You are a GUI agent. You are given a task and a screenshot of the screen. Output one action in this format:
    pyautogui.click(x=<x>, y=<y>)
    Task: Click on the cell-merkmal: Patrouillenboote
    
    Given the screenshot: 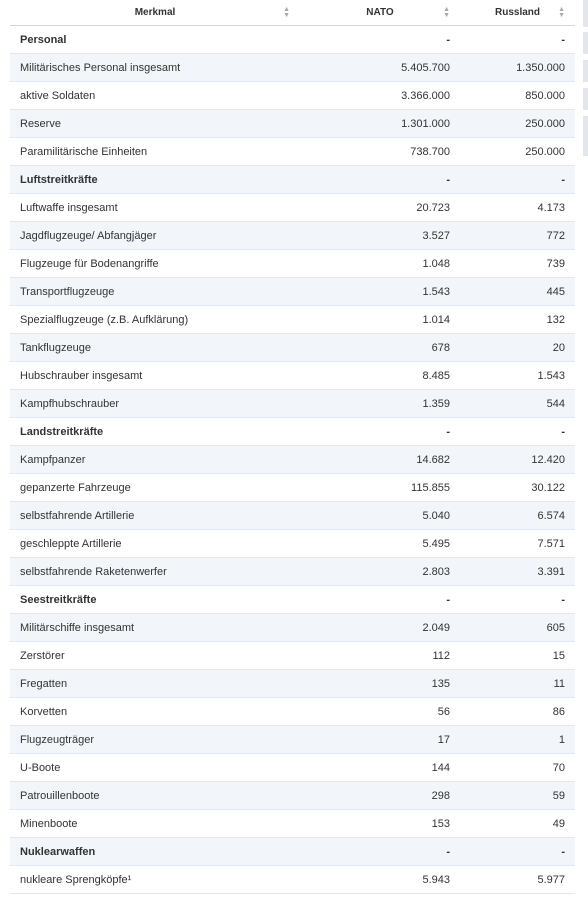 What is the action you would take?
    pyautogui.click(x=155, y=795)
    